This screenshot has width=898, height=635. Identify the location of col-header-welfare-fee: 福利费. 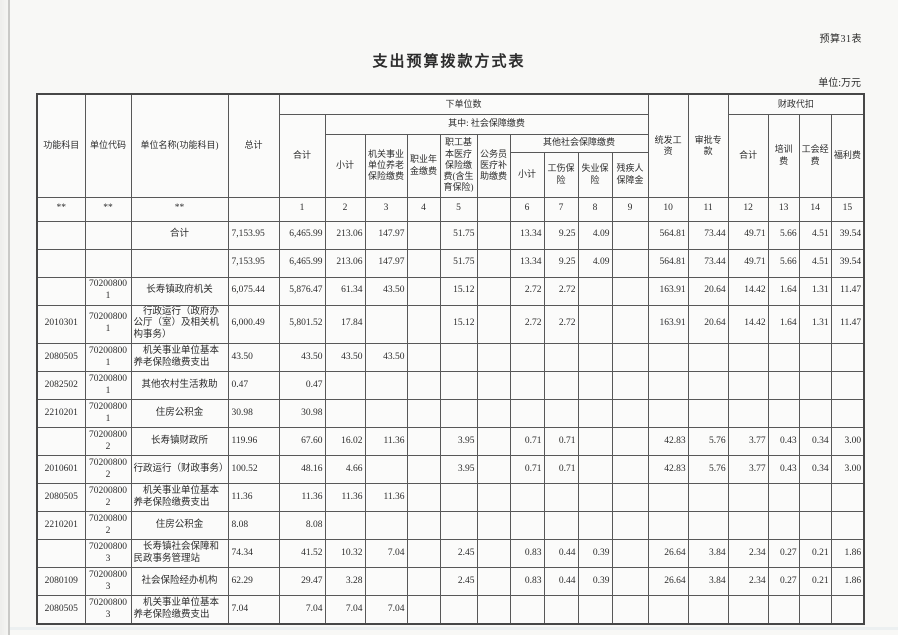
(847, 155).